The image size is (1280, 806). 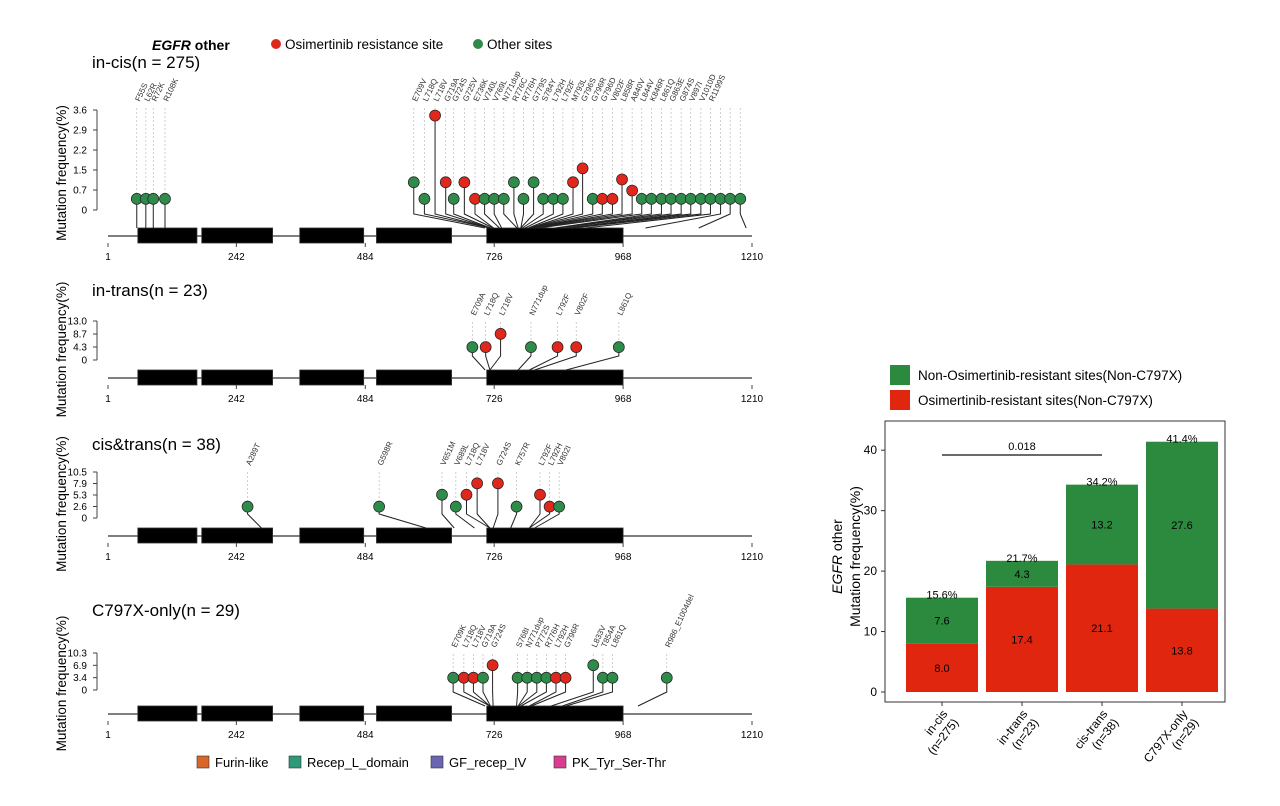 I want to click on x-category-label: in-trans(n=23), so click(x=1018, y=731).